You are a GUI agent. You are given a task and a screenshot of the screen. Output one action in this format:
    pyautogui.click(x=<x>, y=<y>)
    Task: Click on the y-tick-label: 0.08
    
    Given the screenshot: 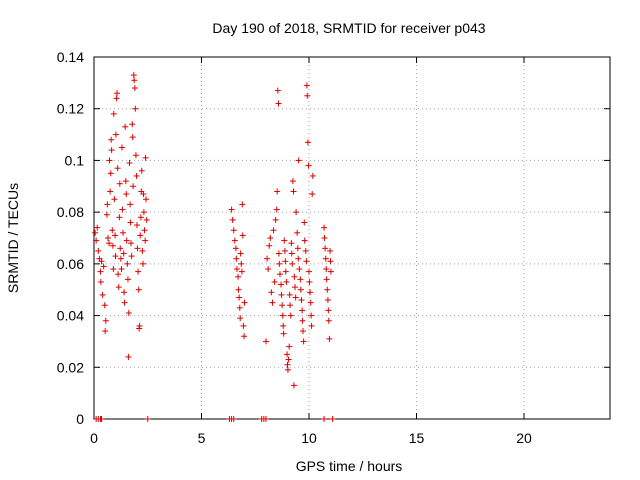 What is the action you would take?
    pyautogui.click(x=70, y=212)
    